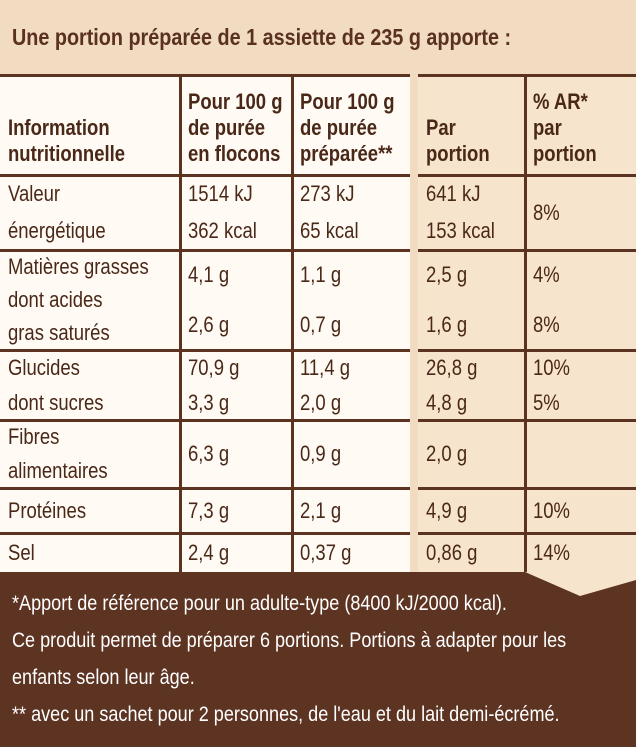 This screenshot has width=636, height=747. What do you see at coordinates (453, 193) in the screenshot?
I see `cell-text: 641 kJ` at bounding box center [453, 193].